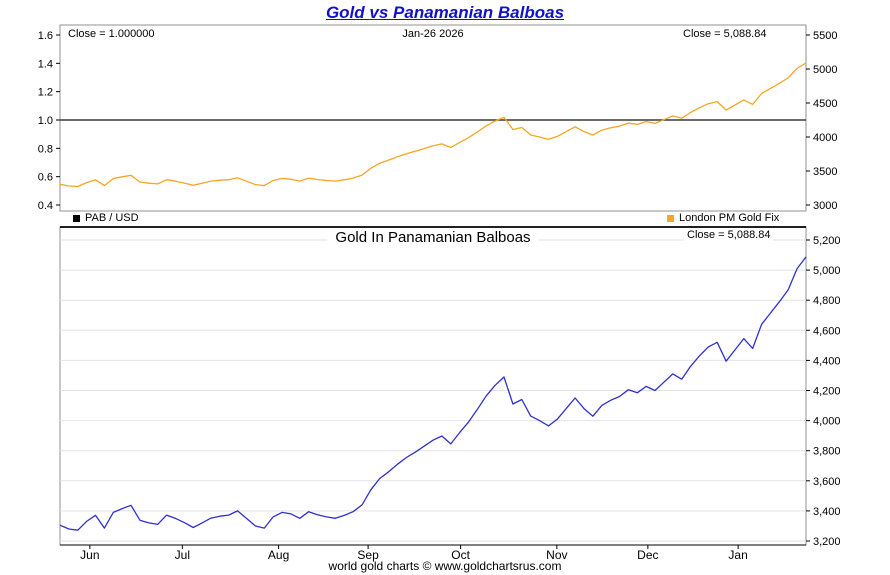  Describe the element at coordinates (825, 104) in the screenshot. I see `top-right-tick-label: 4500` at that location.